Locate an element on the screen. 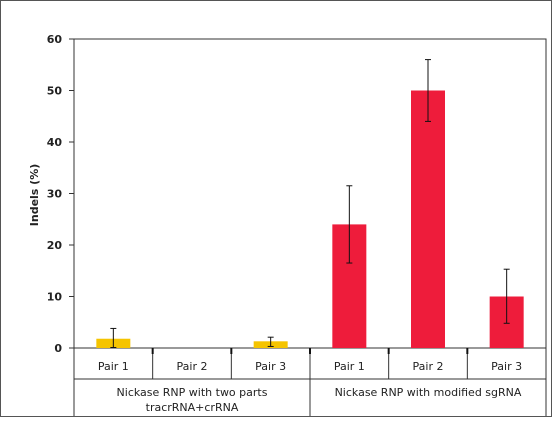 The width and height of the screenshot is (552, 421). y-tick-label: 40 is located at coordinates (55, 142).